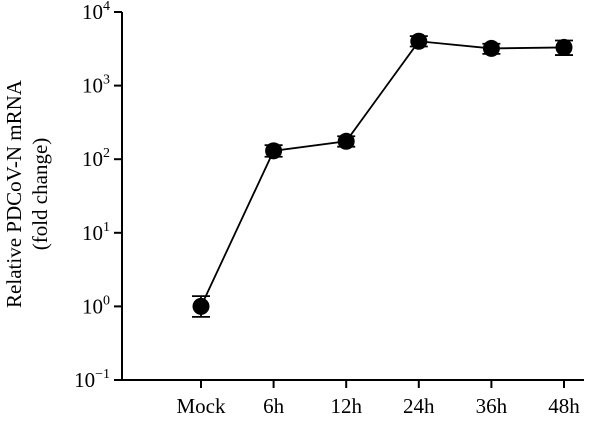 The width and height of the screenshot is (600, 421). I want to click on y-axis-label-line1: Relative PDCoV-N mRNA, so click(14, 193).